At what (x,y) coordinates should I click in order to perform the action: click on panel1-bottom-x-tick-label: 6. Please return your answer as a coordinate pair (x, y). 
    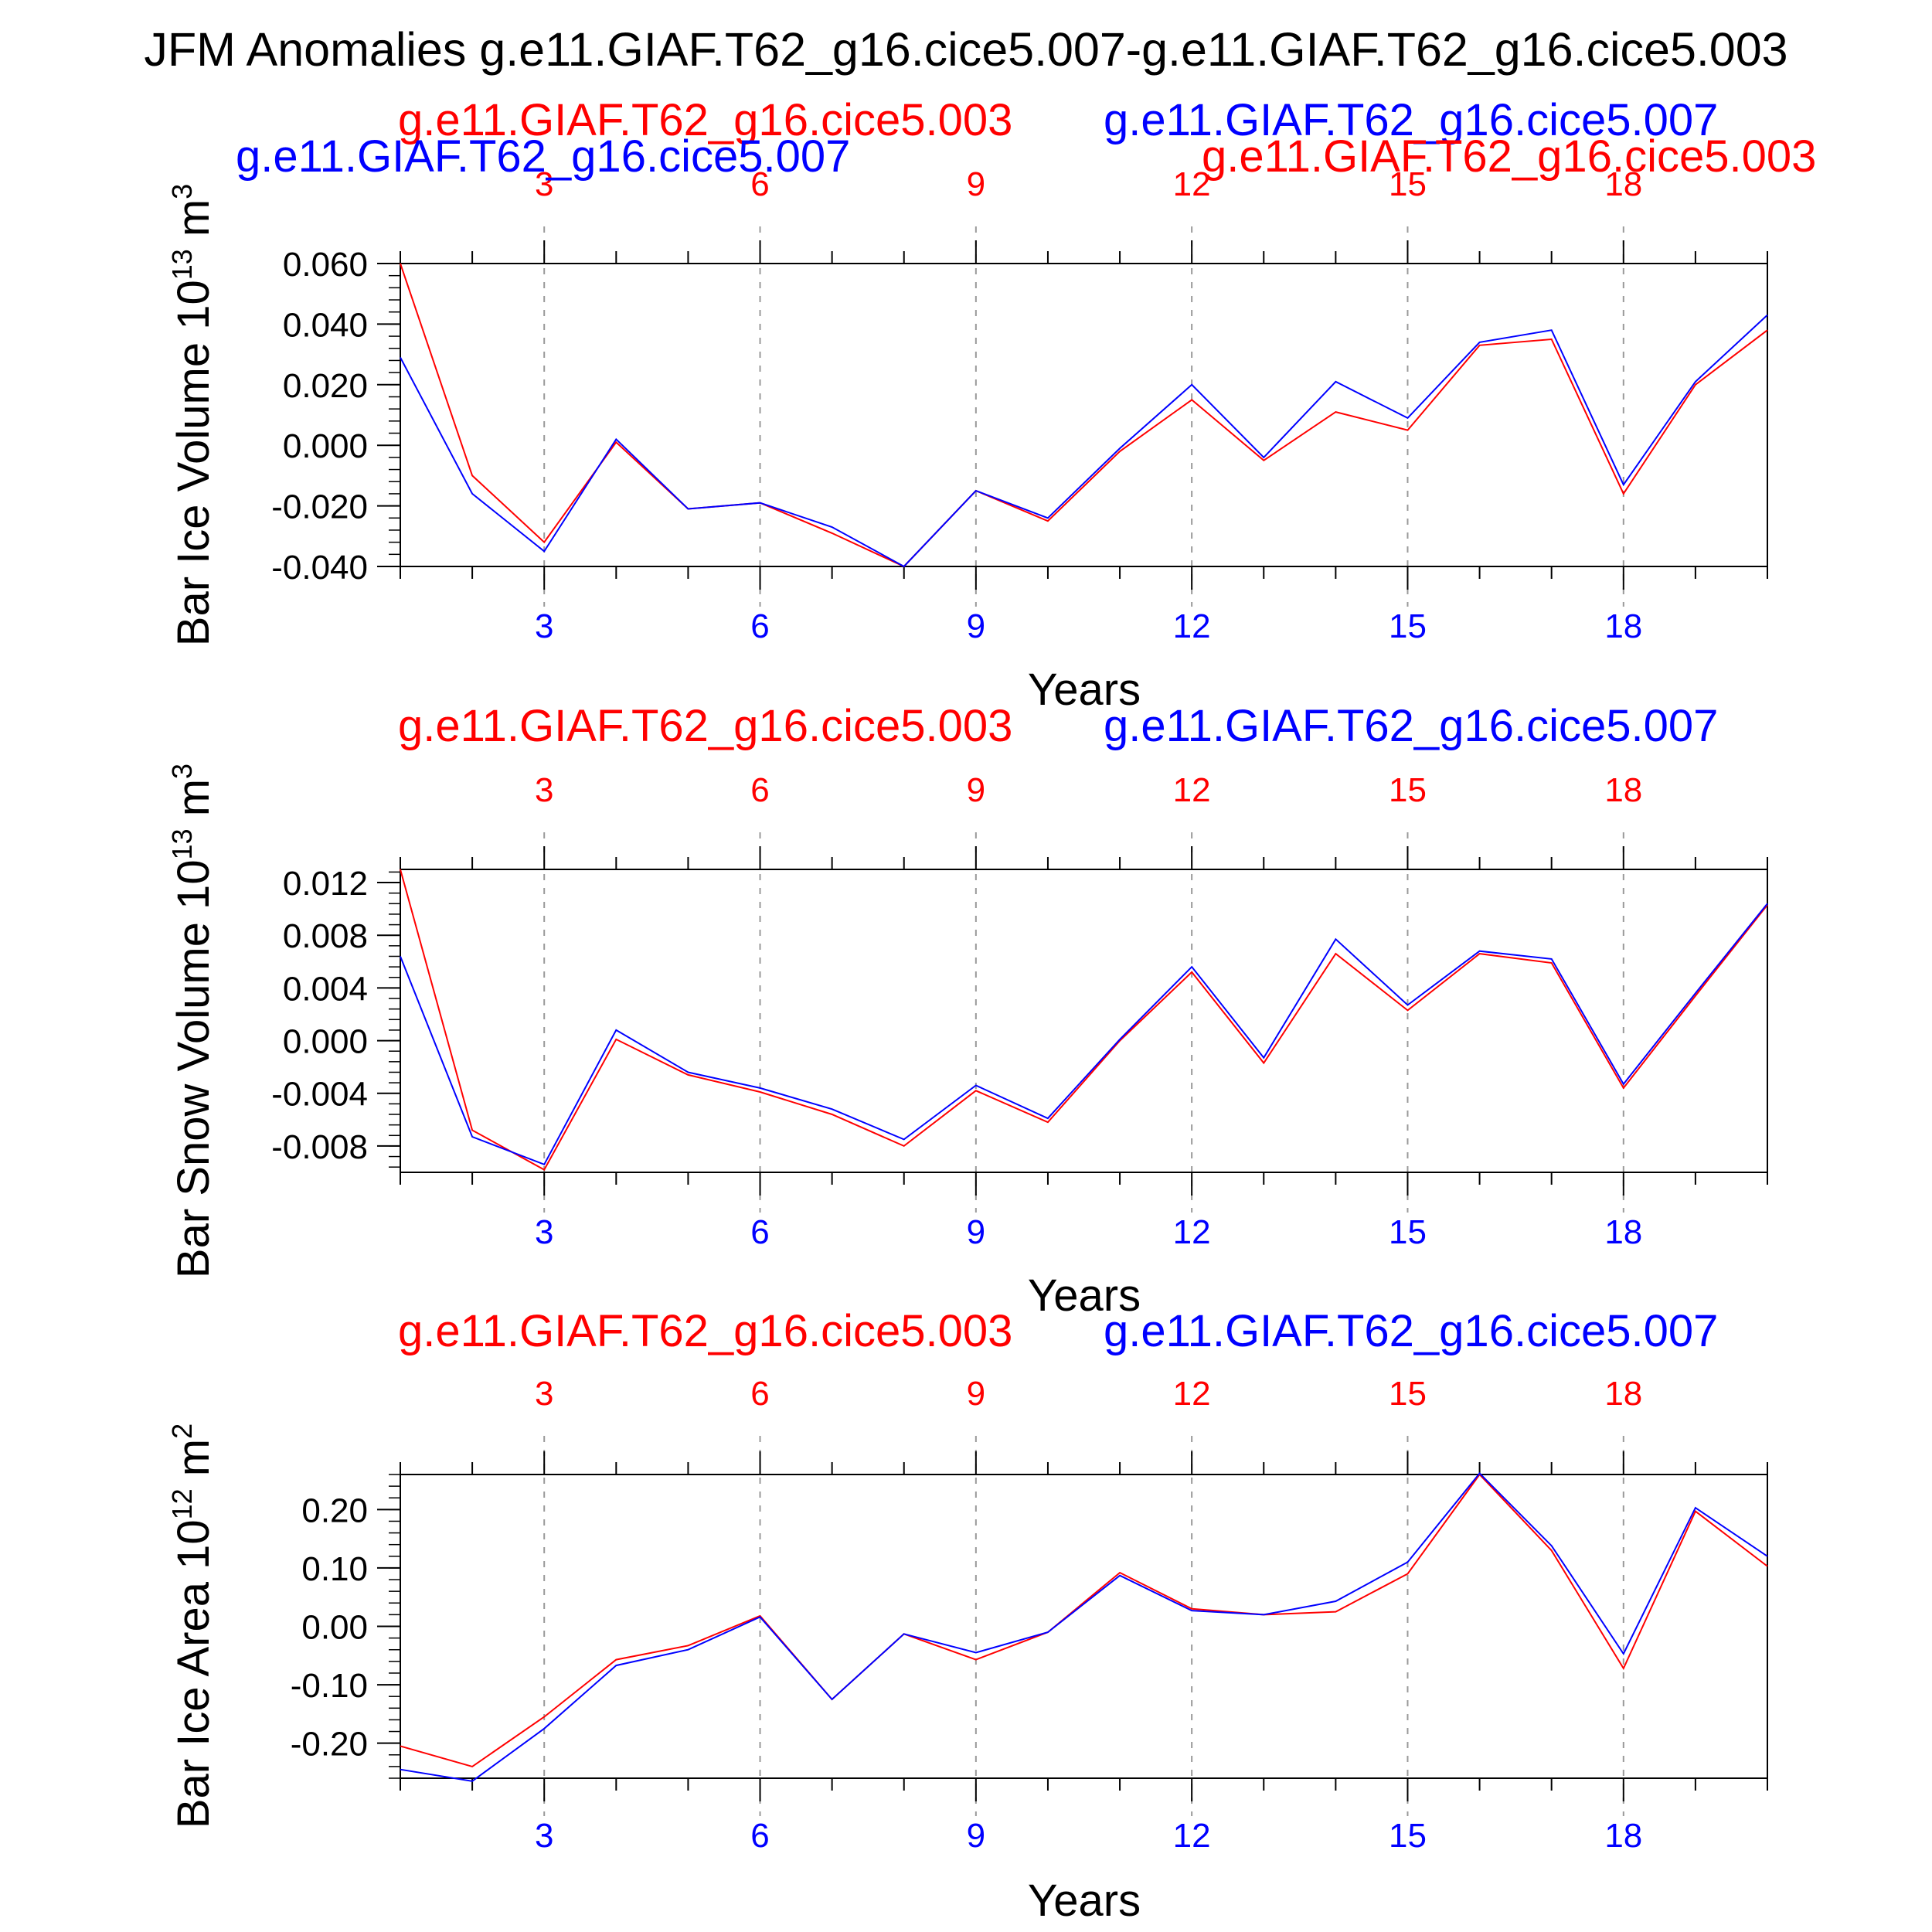
    Looking at the image, I should click on (759, 626).